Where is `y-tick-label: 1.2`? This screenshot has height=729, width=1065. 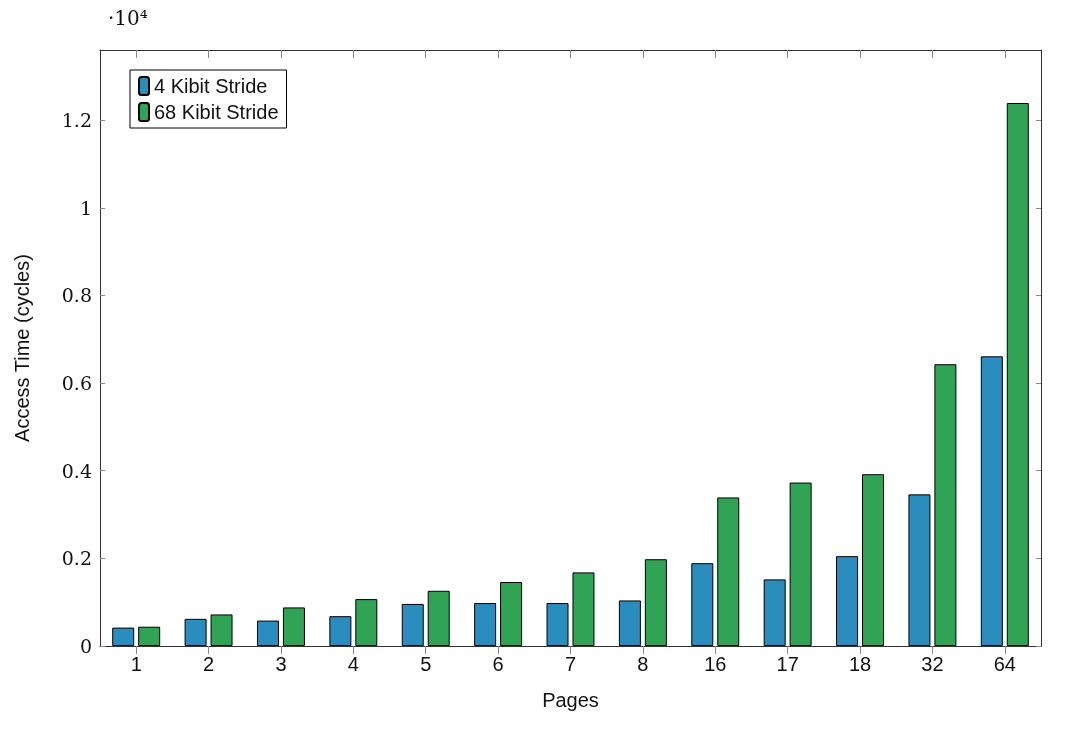 y-tick-label: 1.2 is located at coordinates (76, 120).